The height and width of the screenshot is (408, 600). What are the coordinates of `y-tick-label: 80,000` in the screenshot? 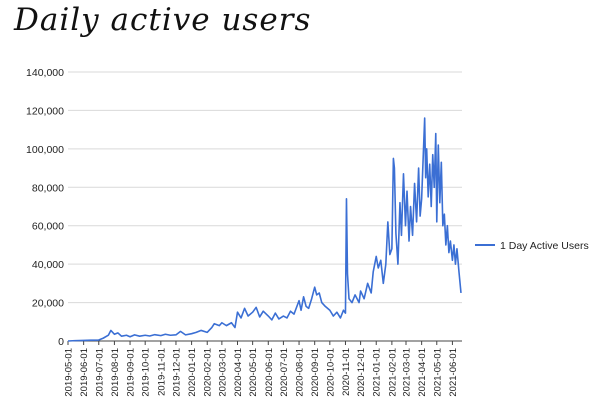 It's located at (48, 188).